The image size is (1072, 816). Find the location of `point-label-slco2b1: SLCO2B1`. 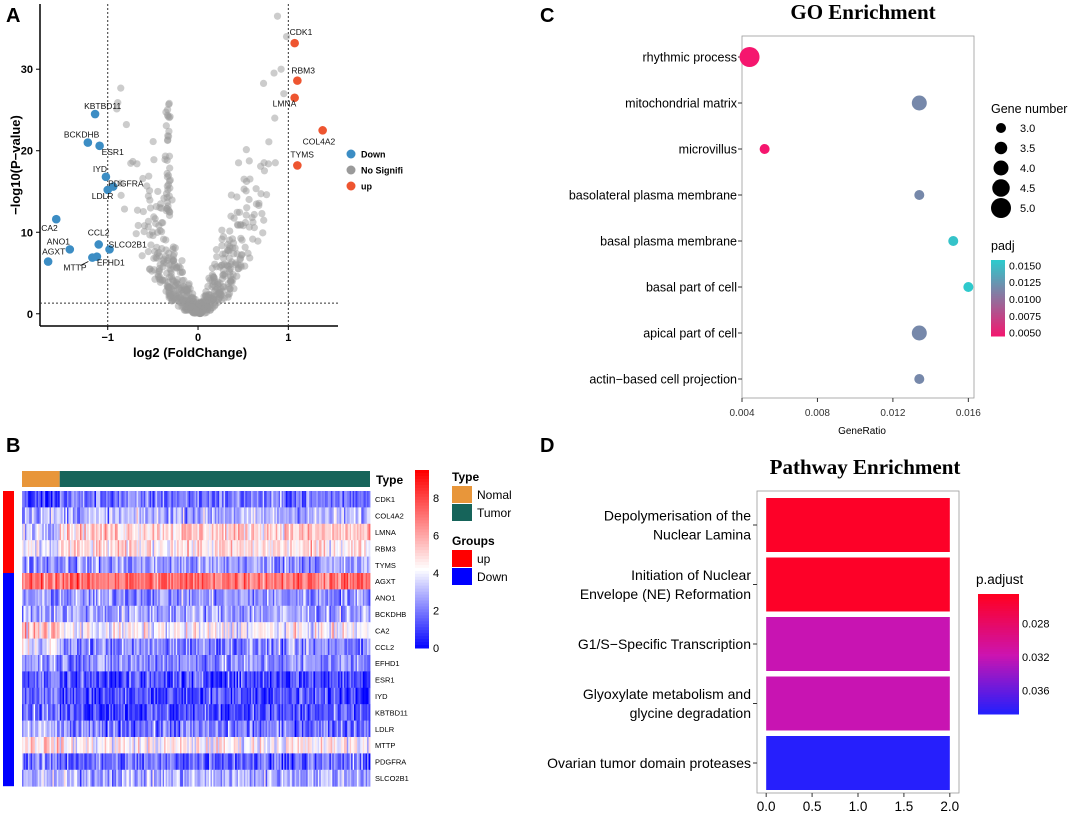

point-label-slco2b1: SLCO2B1 is located at coordinates (128, 244).